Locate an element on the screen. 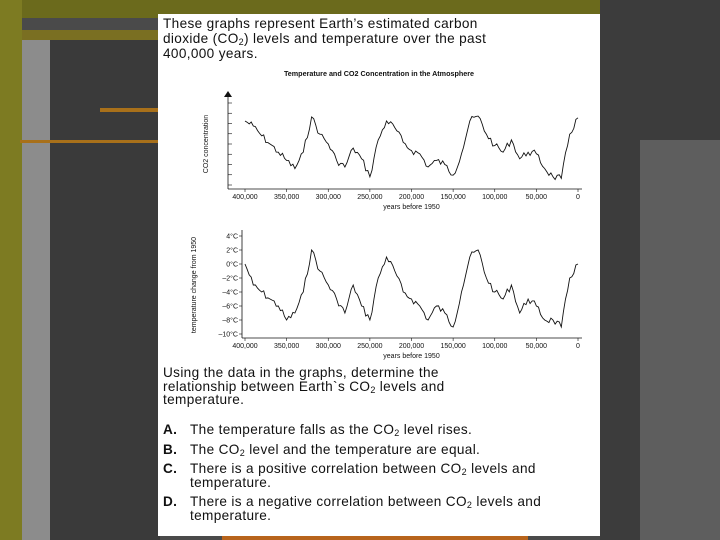 This screenshot has width=720, height=540. y-tick-label: 2°C is located at coordinates (232, 251).